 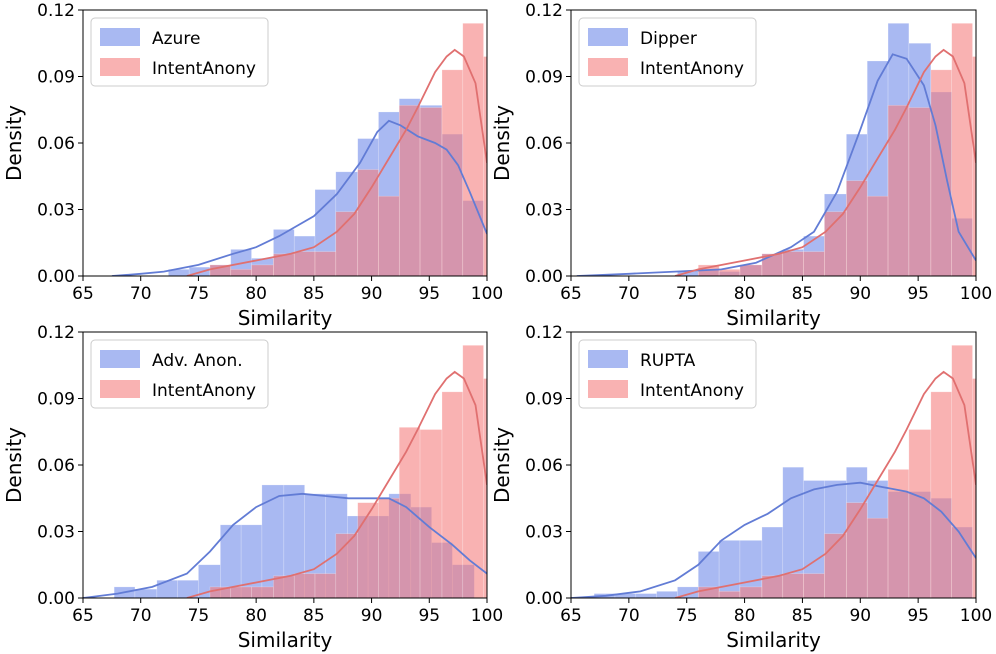 I want to click on legend: Dipper IntentAnony, so click(x=667, y=52).